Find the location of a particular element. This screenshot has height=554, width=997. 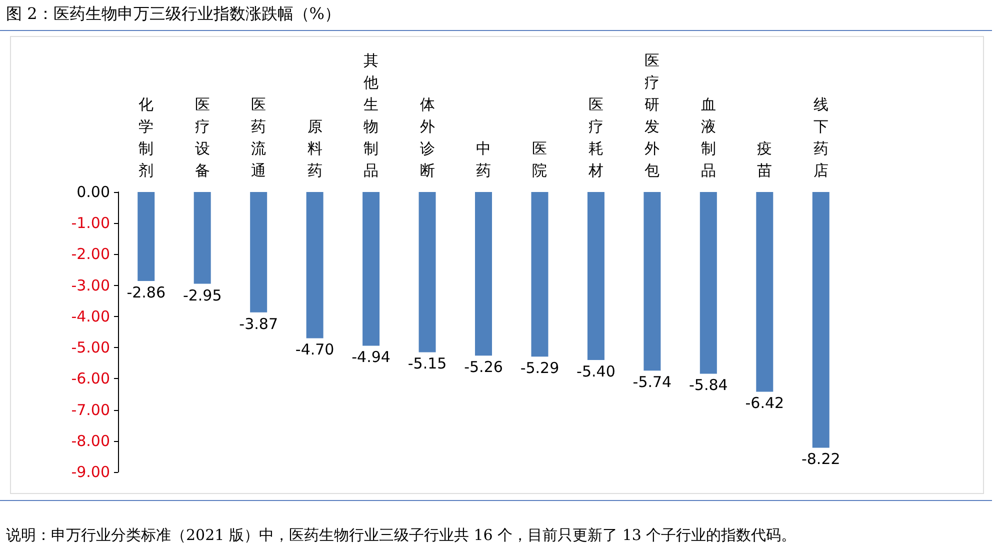

data-label: -5.29 is located at coordinates (540, 368).